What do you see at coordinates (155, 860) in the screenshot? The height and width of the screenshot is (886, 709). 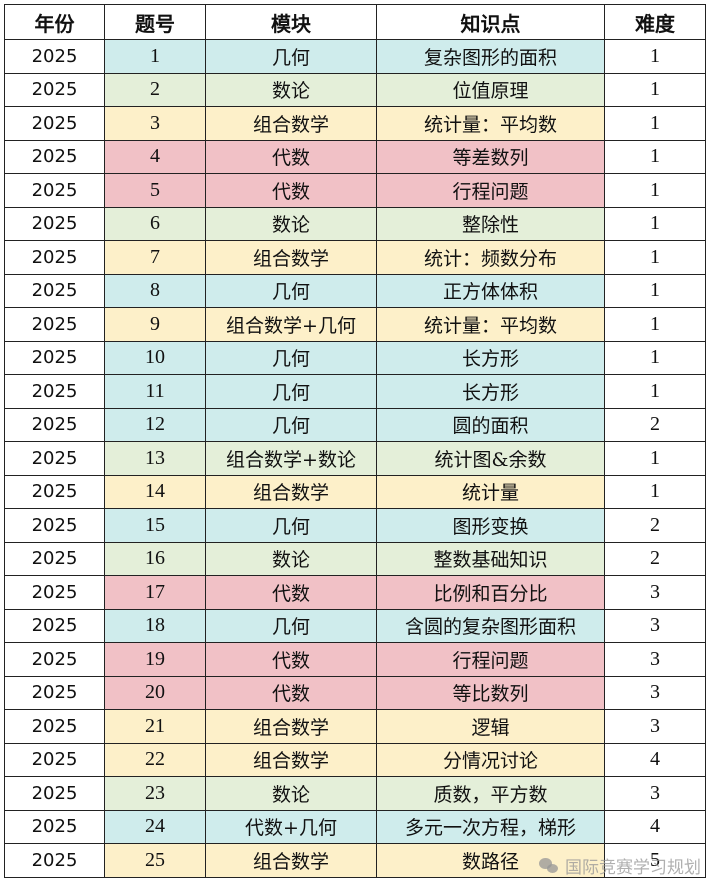 I see `cell-question-number: 25` at bounding box center [155, 860].